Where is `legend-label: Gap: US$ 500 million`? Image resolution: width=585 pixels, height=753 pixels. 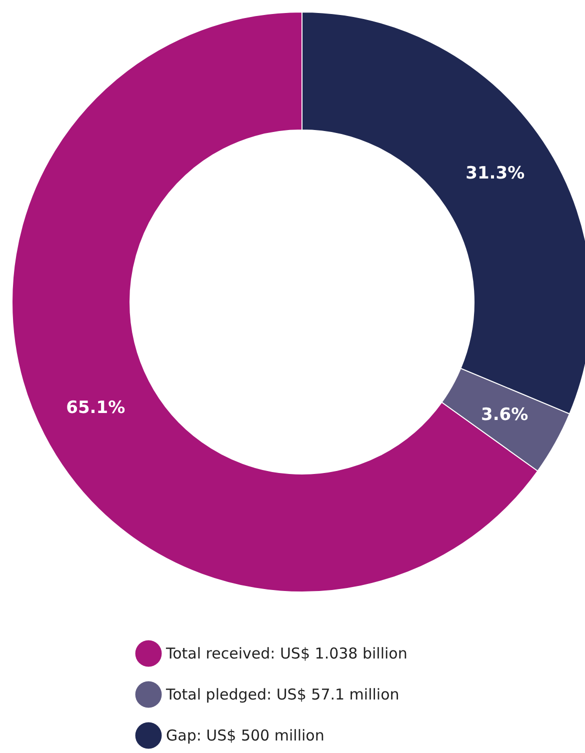
legend-label: Gap: US$ 500 million is located at coordinates (245, 735).